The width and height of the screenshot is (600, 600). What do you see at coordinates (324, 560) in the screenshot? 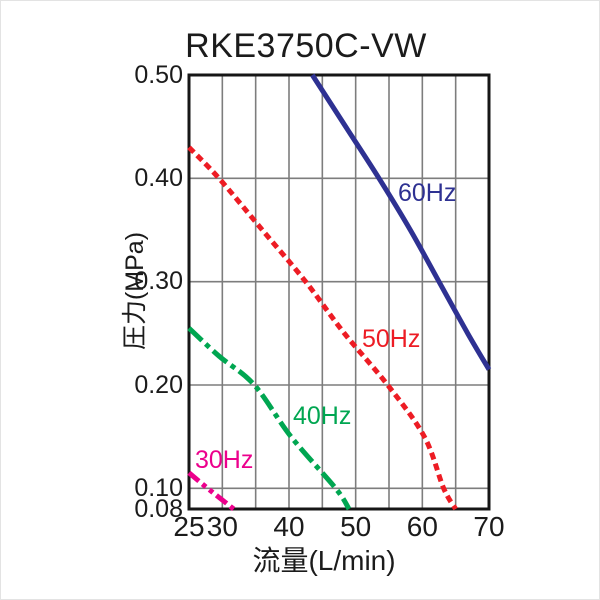
I see `x-axis-title: 流量(L/min)` at bounding box center [324, 560].